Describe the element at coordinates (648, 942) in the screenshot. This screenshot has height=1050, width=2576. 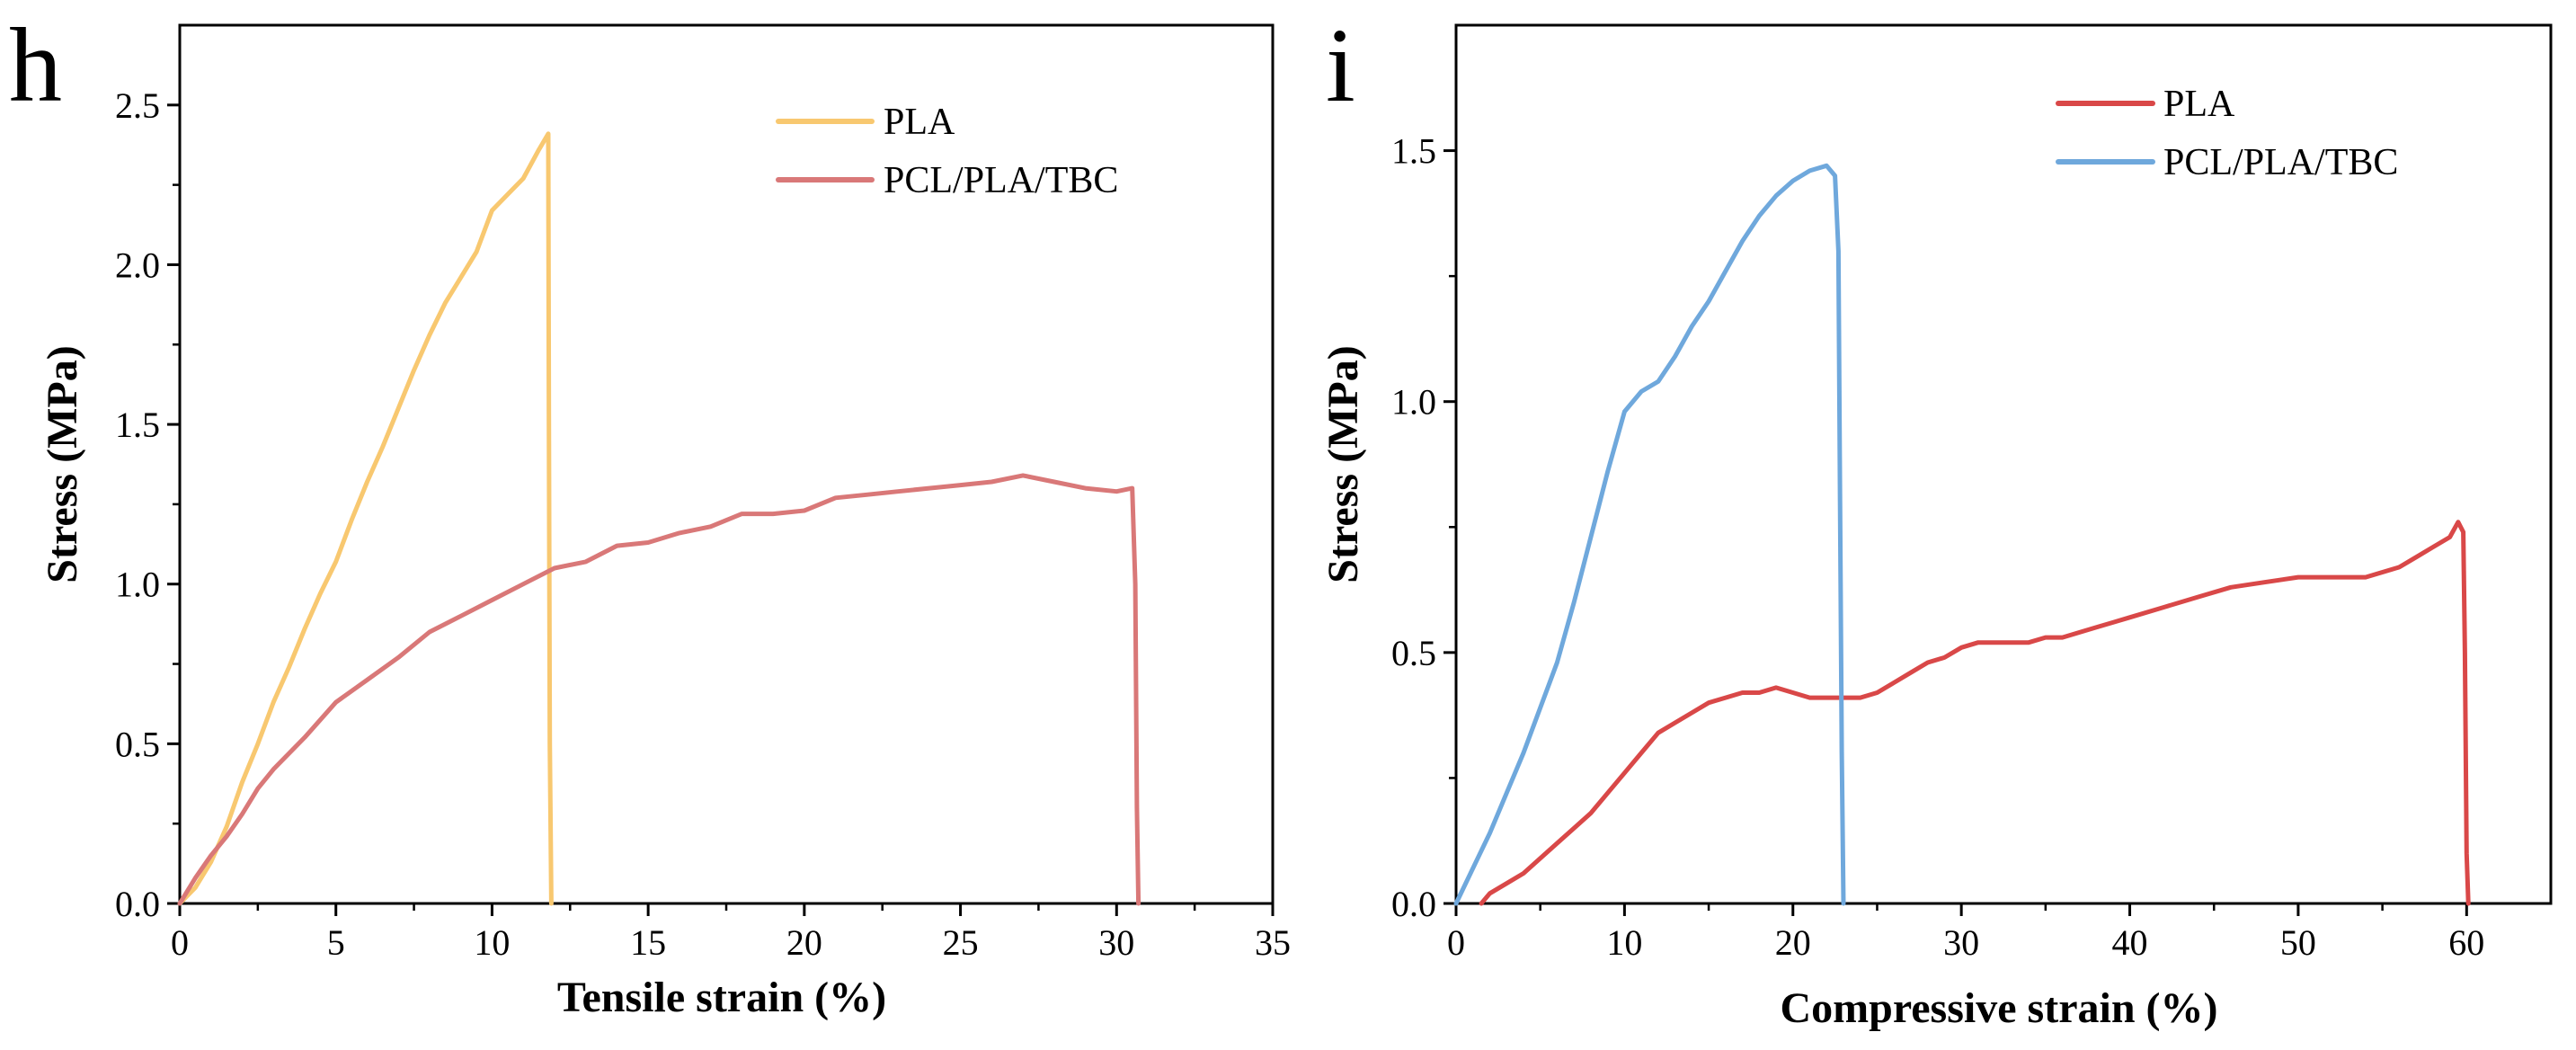
I see `x-tick-label: 15` at that location.